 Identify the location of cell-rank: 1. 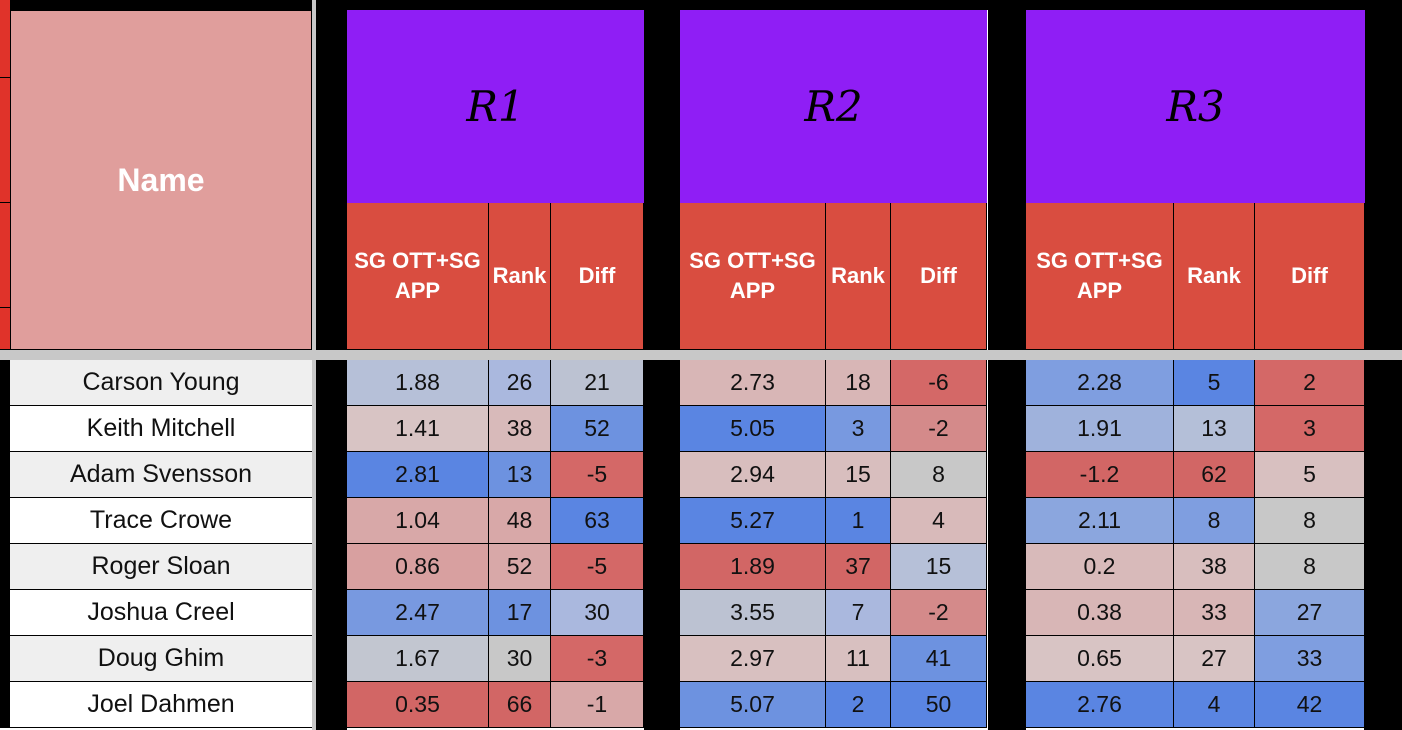
(858, 521).